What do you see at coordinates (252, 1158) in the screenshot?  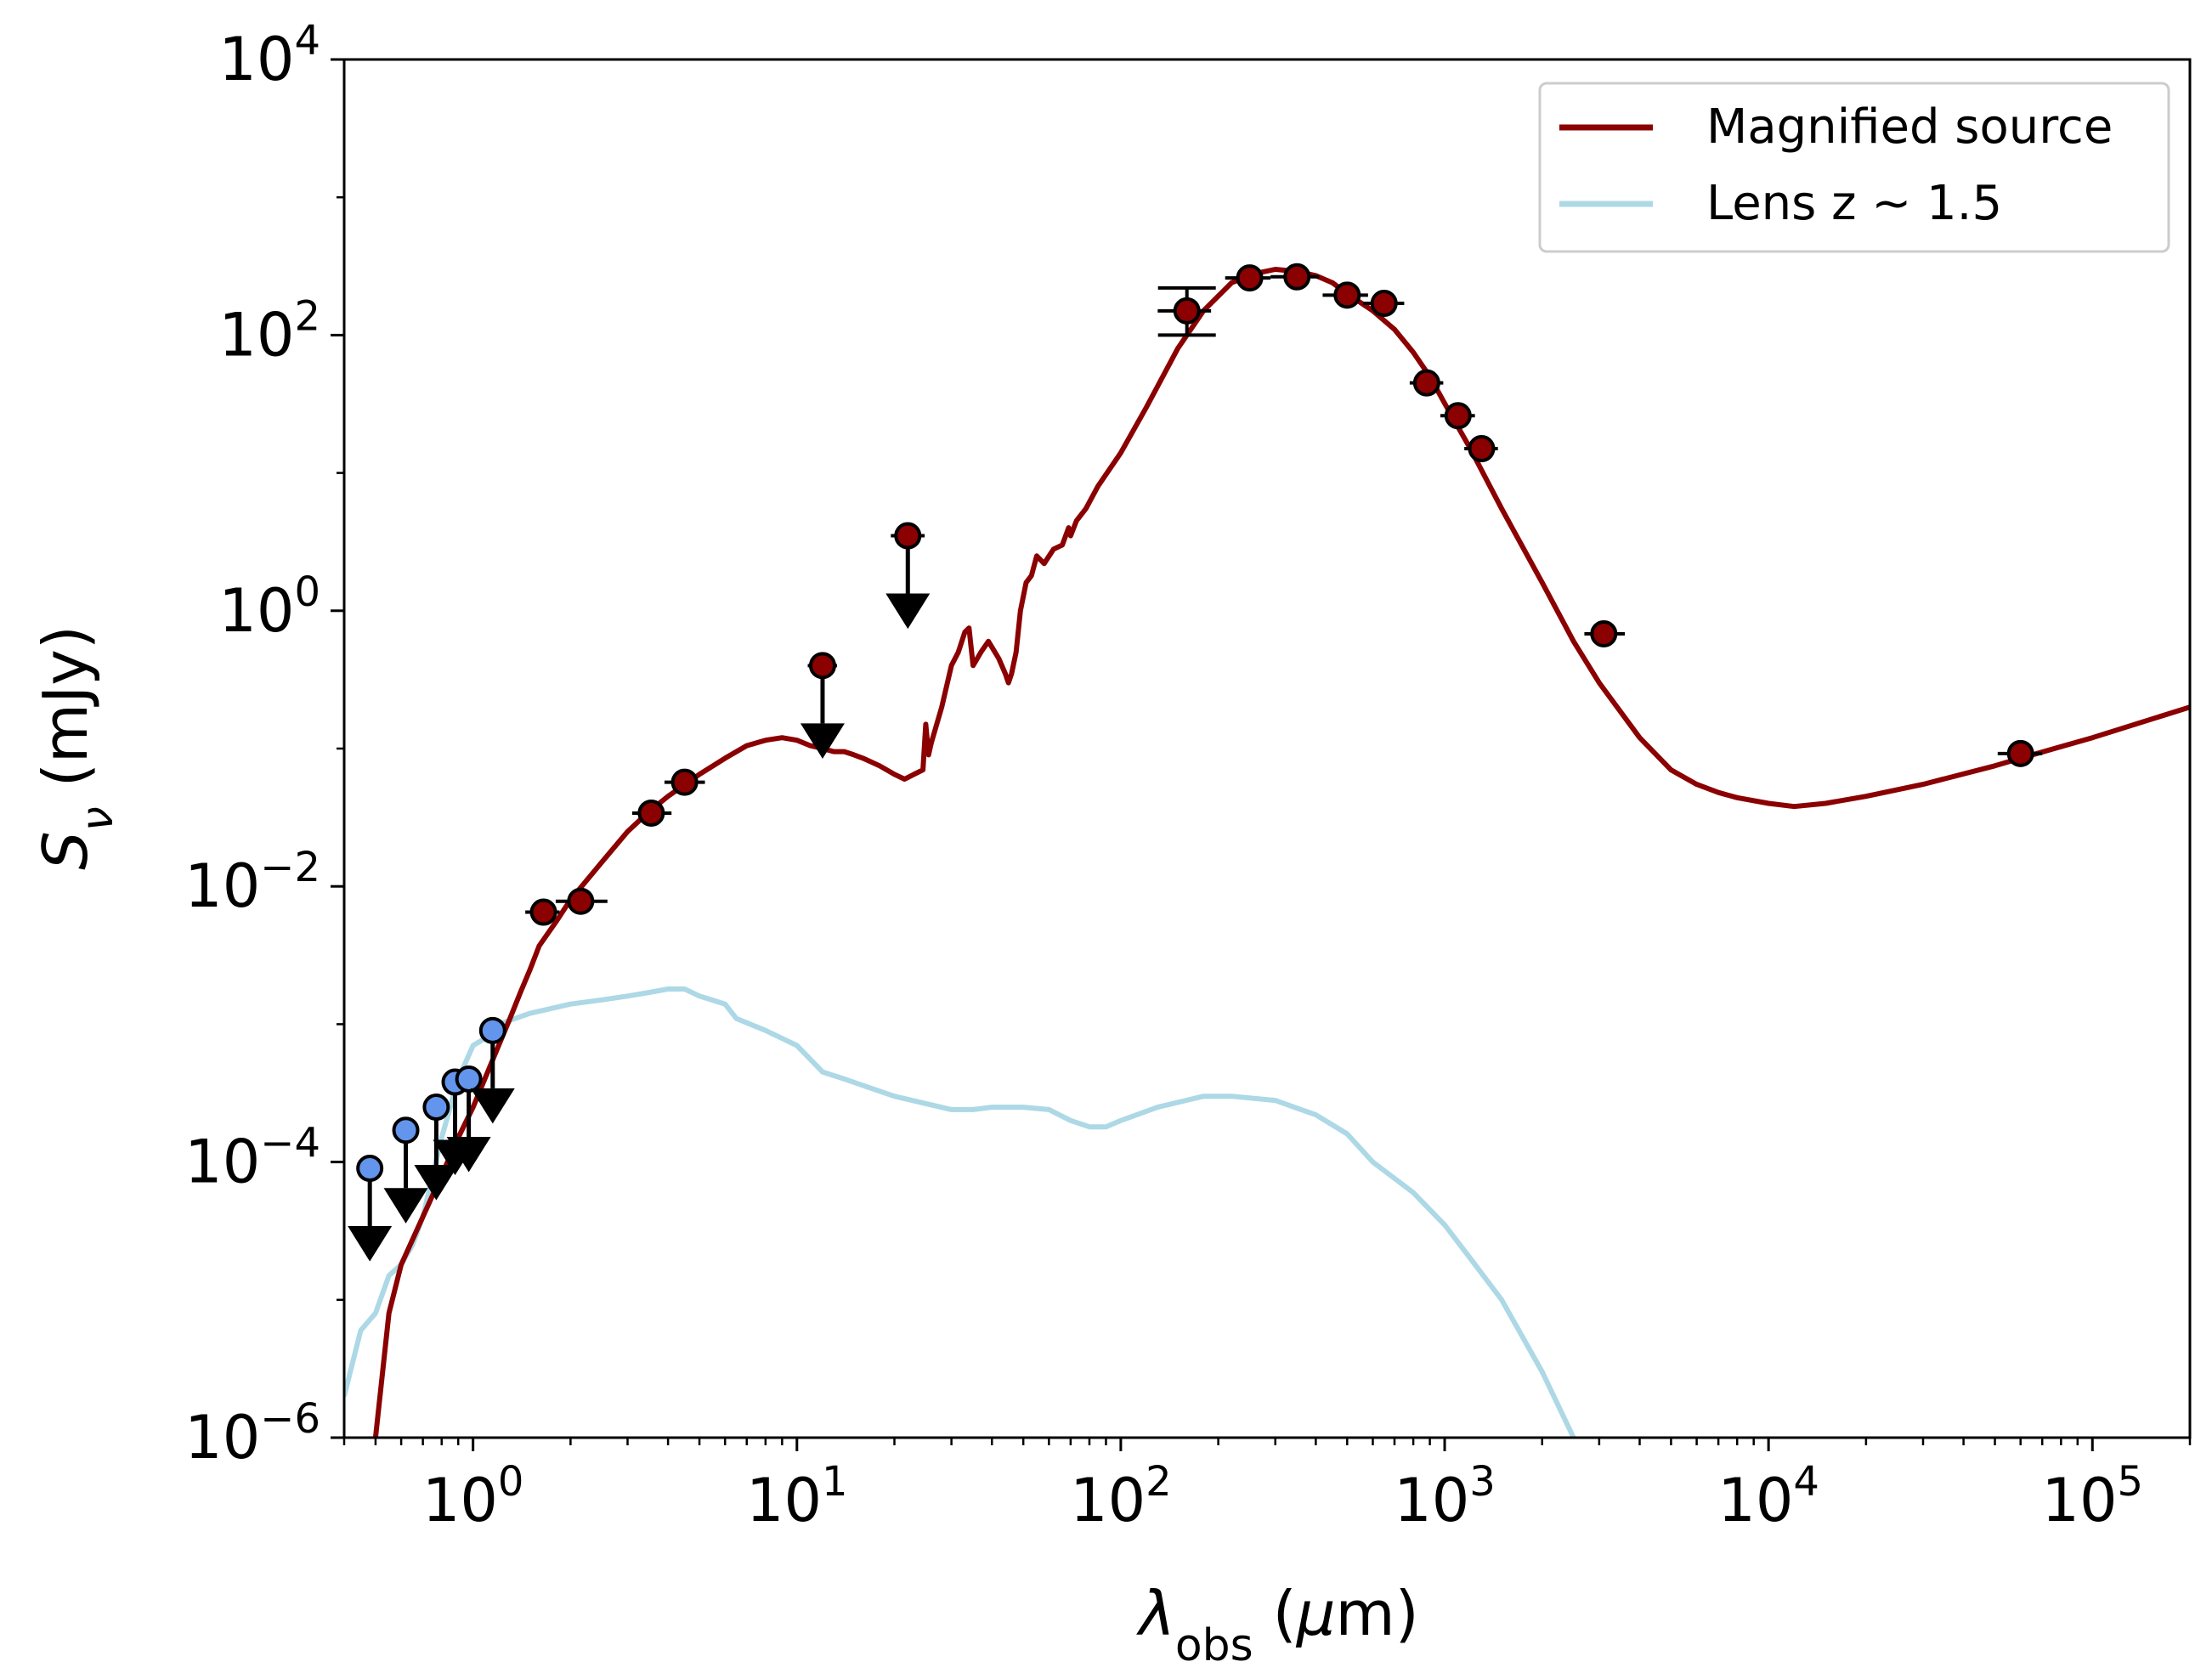 I see `y-tick-label-1: 10⁻⁴` at bounding box center [252, 1158].